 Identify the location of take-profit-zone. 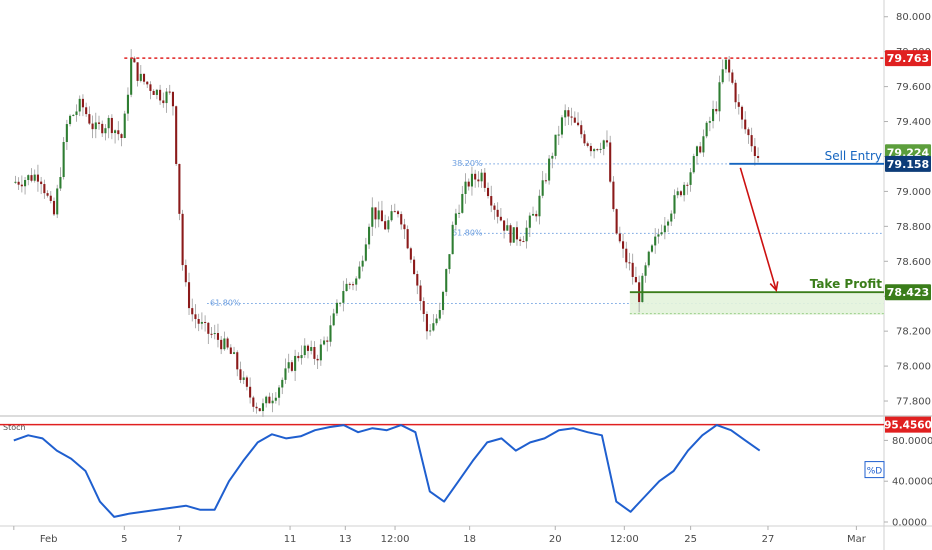
(756, 304).